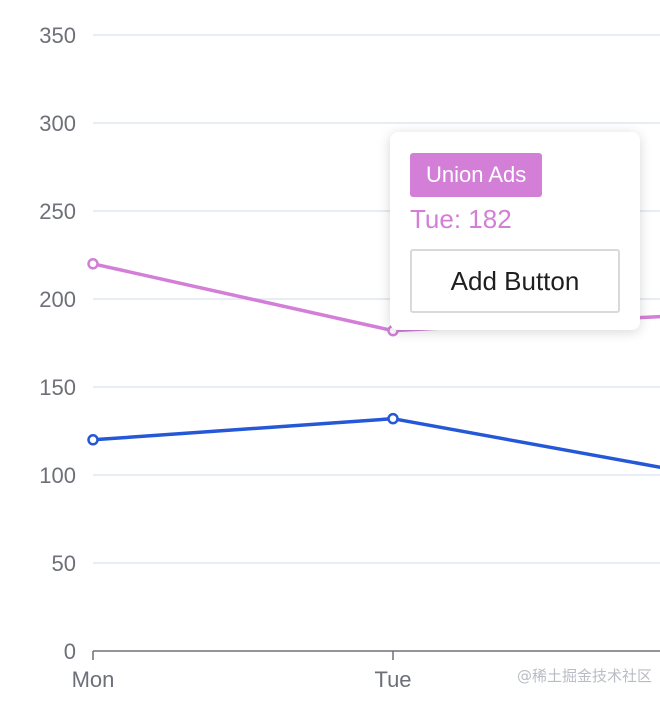 The width and height of the screenshot is (660, 702). What do you see at coordinates (57, 299) in the screenshot?
I see `y-tick-label: 200` at bounding box center [57, 299].